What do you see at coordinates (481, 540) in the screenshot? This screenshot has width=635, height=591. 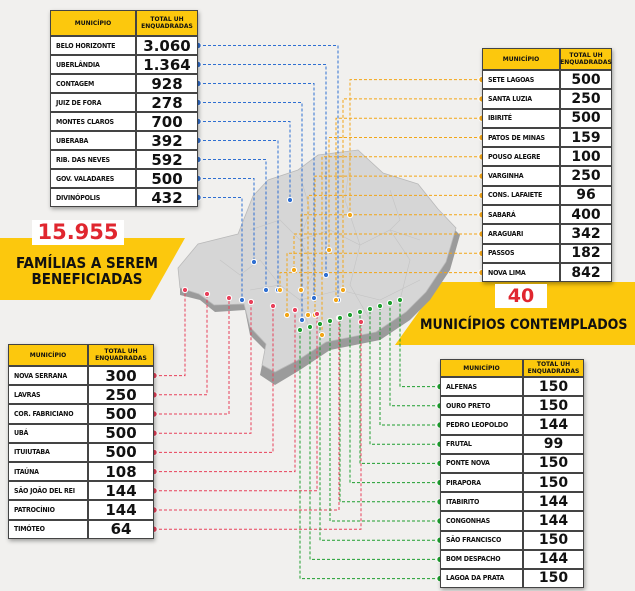 I see `municipio-name: SÃO FRANCISCO` at bounding box center [481, 540].